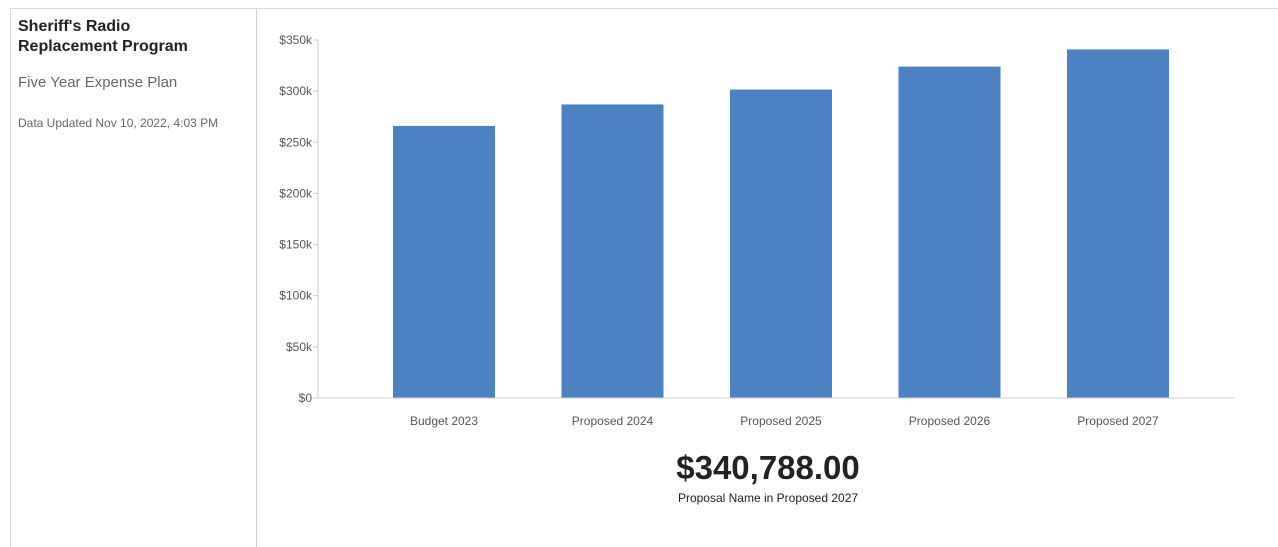 This screenshot has width=1278, height=547. What do you see at coordinates (296, 40) in the screenshot?
I see `y-tick-label: $350k` at bounding box center [296, 40].